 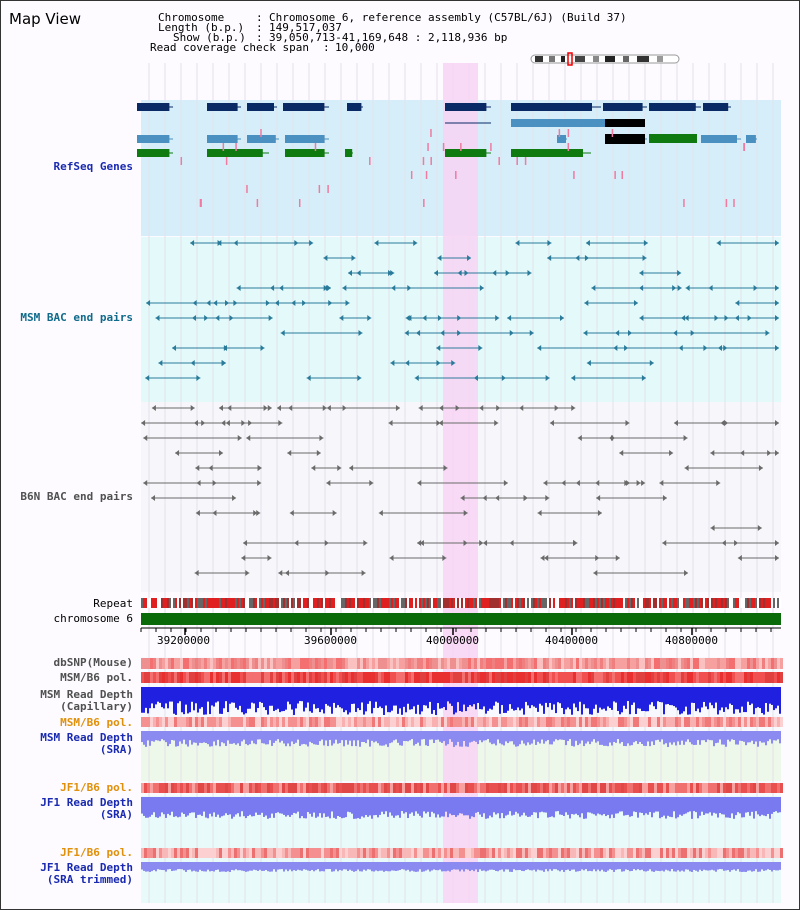 I want to click on axis-tick-label: 39200000, so click(x=183, y=640).